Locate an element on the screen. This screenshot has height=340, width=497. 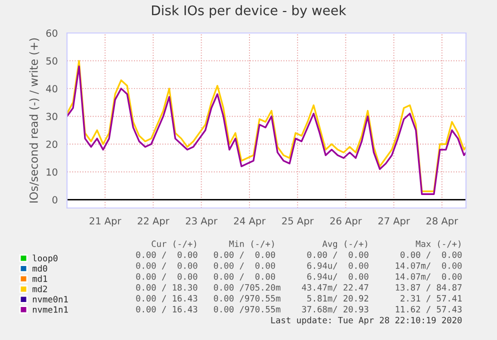
x-tick-label: 28 Apr is located at coordinates (442, 221).